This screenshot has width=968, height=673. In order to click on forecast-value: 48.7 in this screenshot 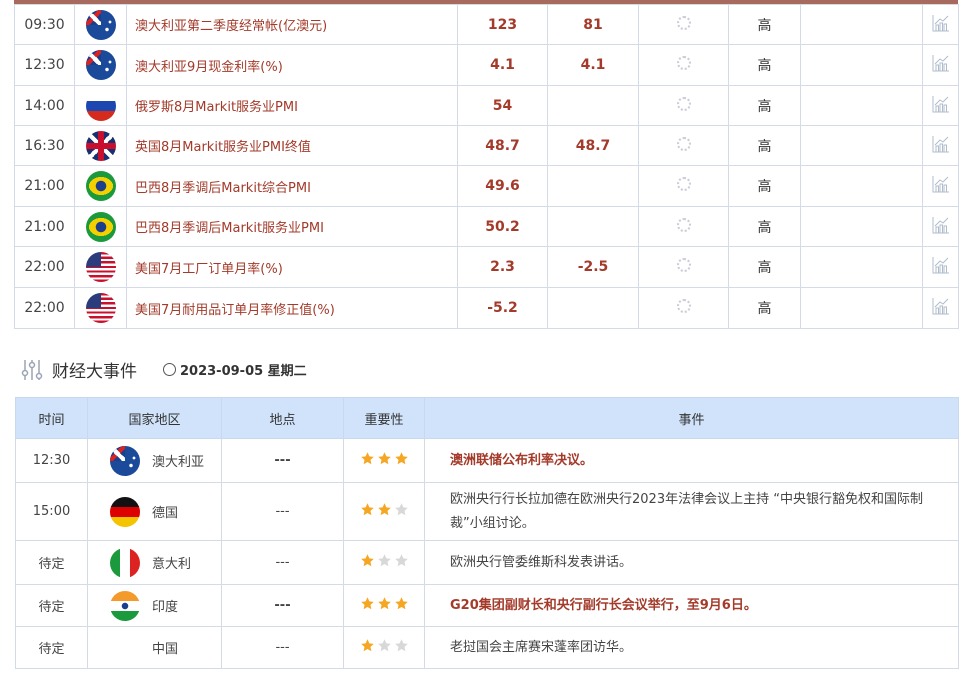, I will do `click(593, 145)`.